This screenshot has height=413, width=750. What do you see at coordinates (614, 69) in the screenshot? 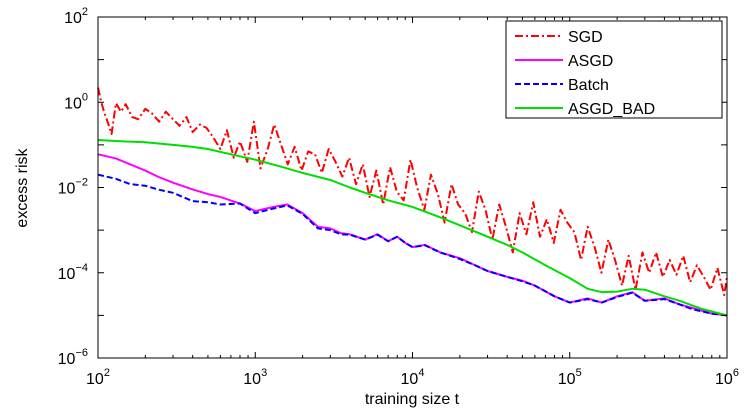
I see `legend: SGD ASGD Batch ASGD_BAD` at bounding box center [614, 69].